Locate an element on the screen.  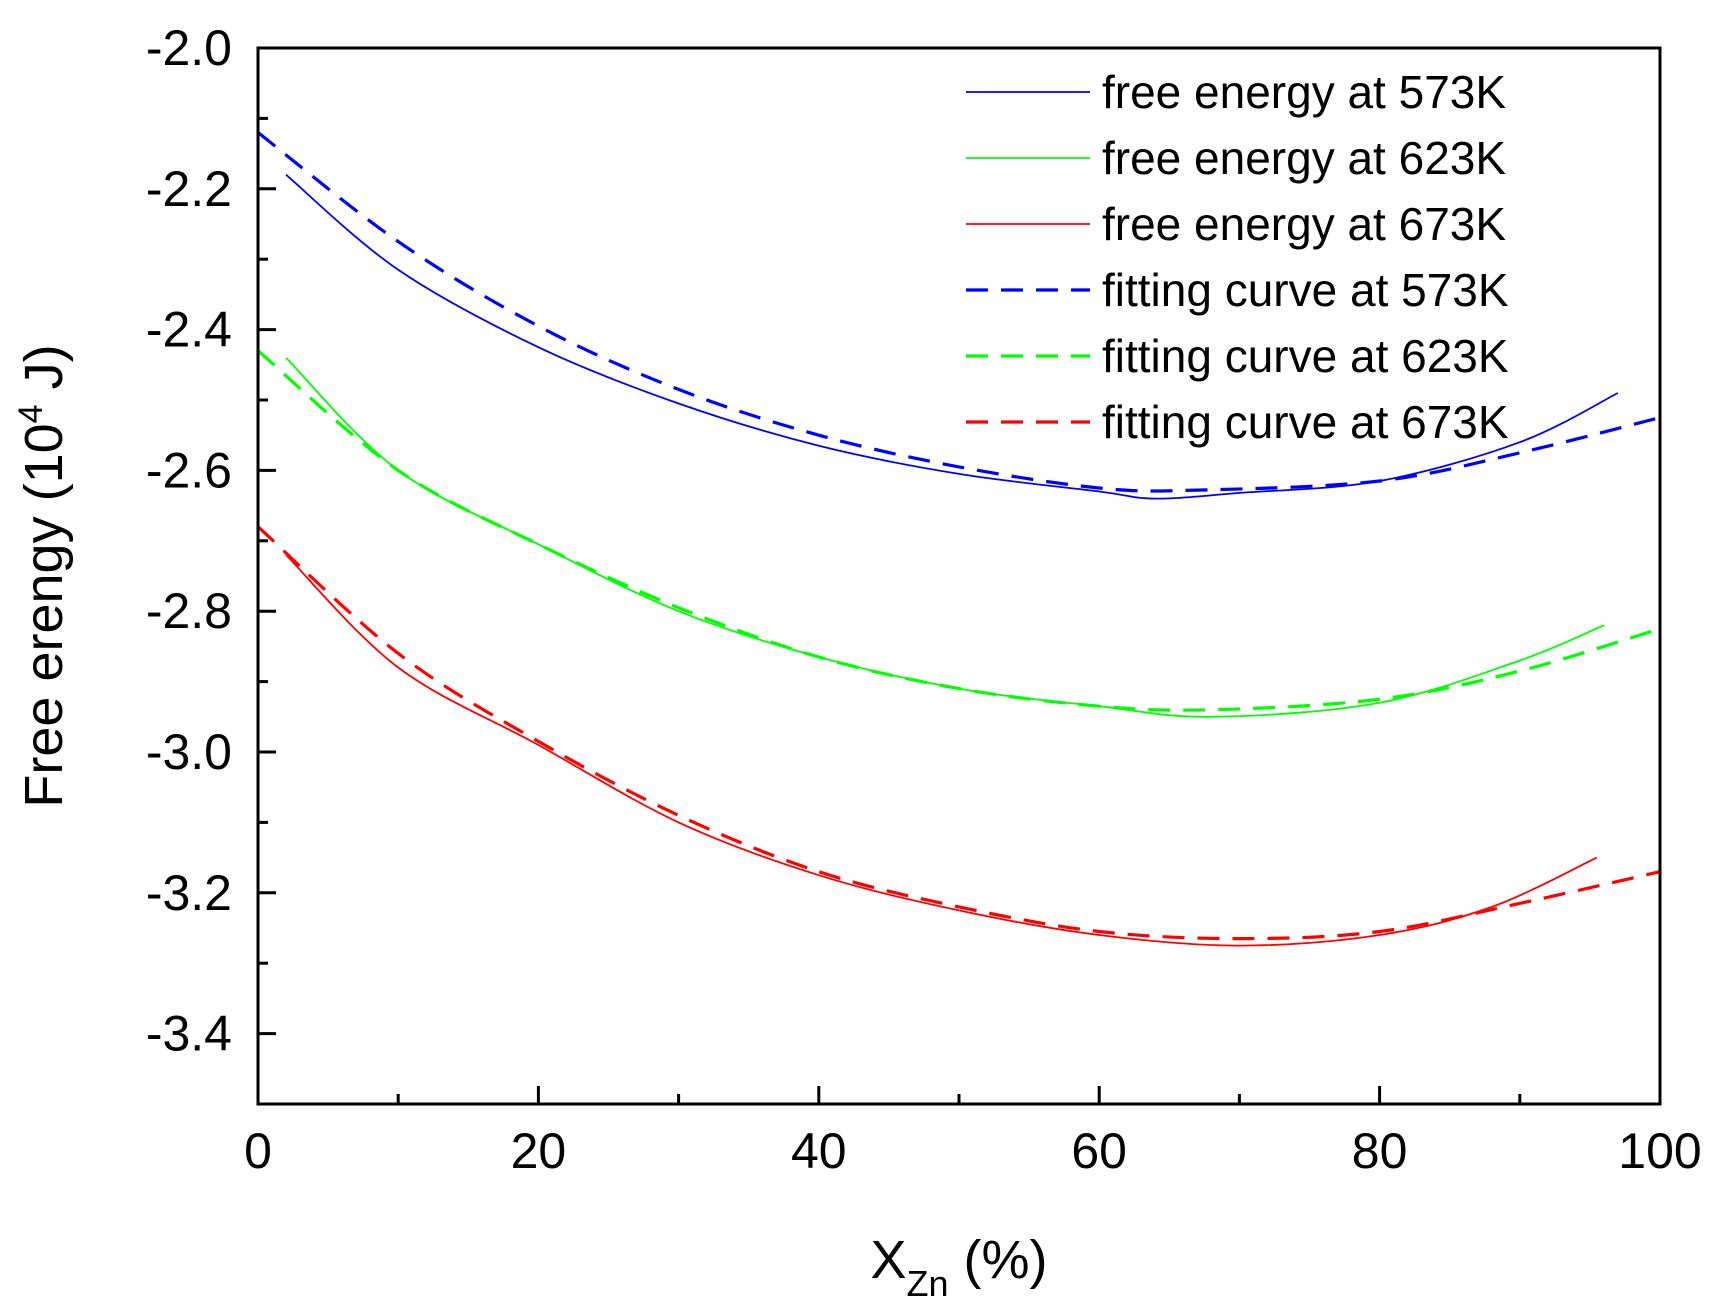
legend-label-free-energy-at-673k: free energy at 673K is located at coordinates (1304, 224).